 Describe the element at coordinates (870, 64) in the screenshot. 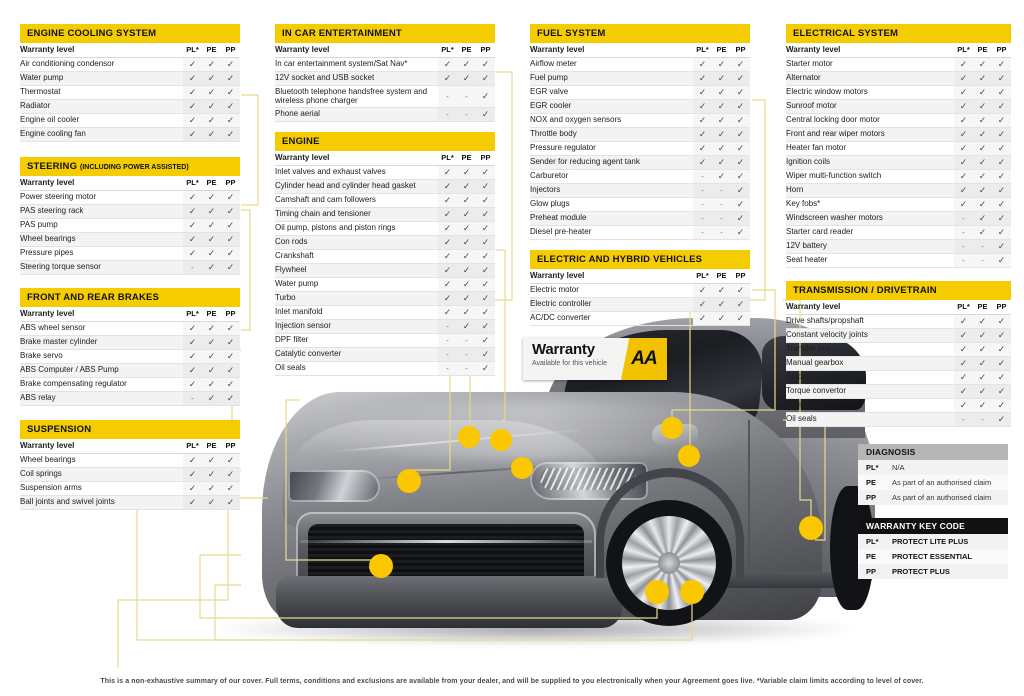

I see `row-label: Starter motor` at that location.